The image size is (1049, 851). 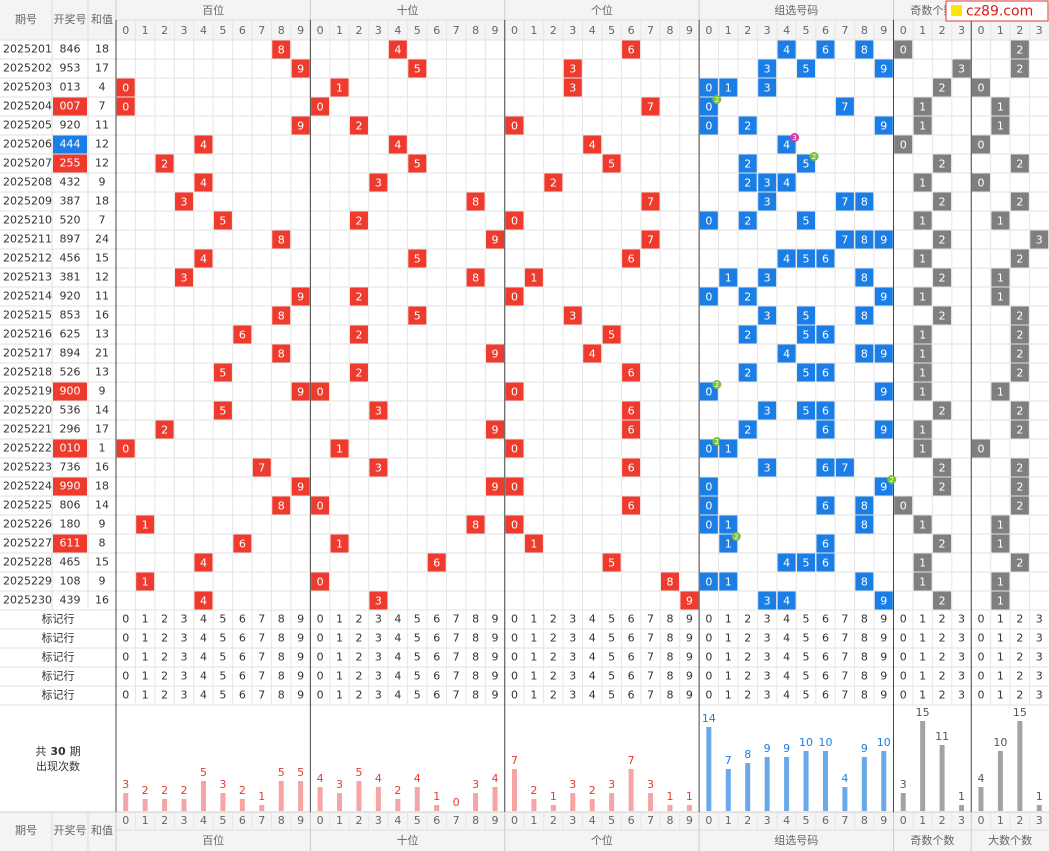 I want to click on group-title: 百位, so click(x=213, y=10).